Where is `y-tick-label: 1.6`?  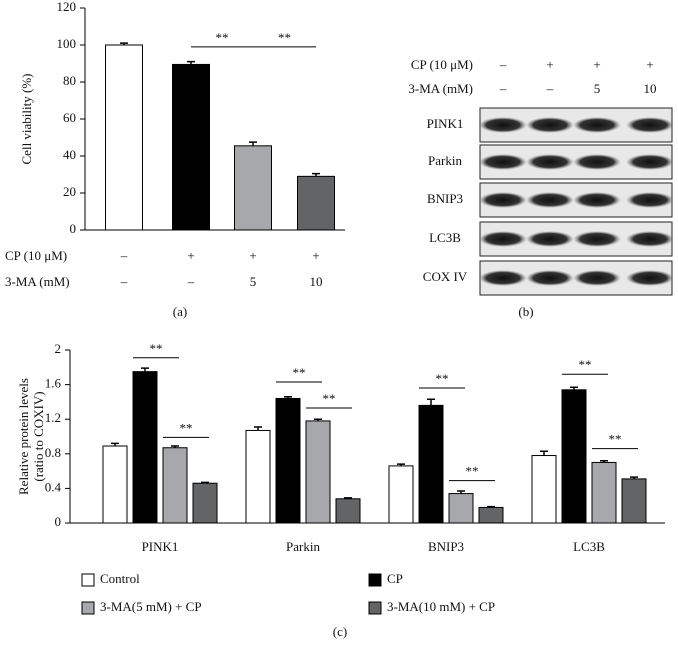
y-tick-label: 1.6 is located at coordinates (53, 383).